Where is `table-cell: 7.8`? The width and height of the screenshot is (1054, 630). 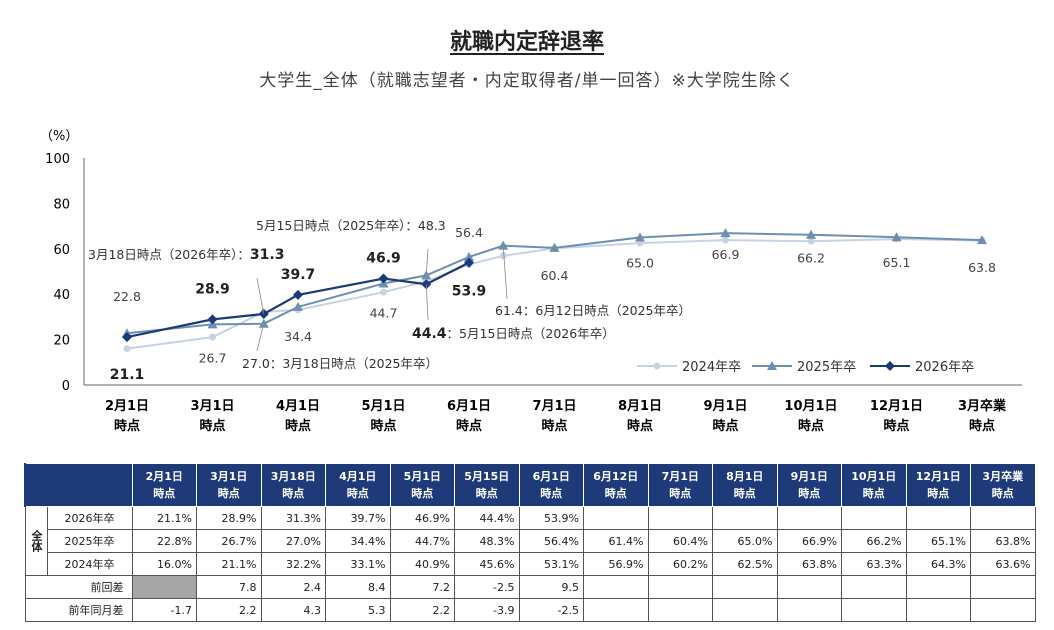
table-cell: 7.8 is located at coordinates (229, 587).